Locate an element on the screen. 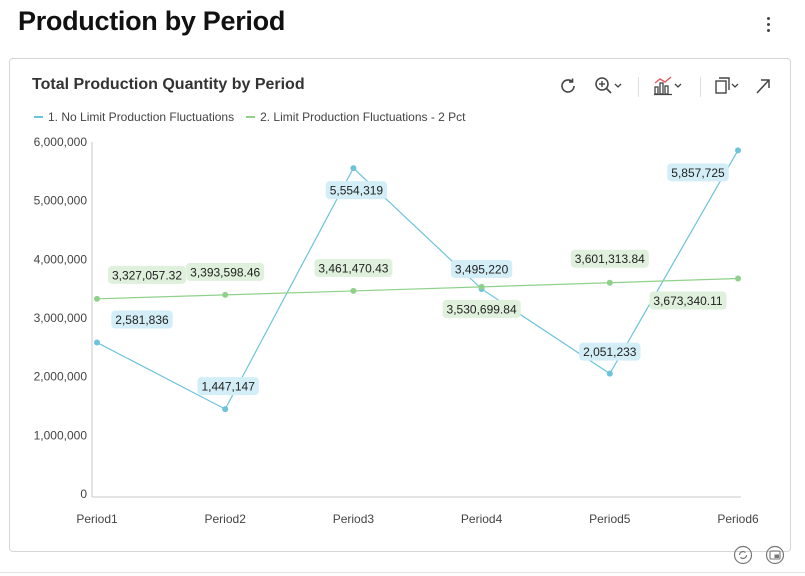 The height and width of the screenshot is (576, 805). y-tick-label: 3,000,000 is located at coordinates (61, 318).